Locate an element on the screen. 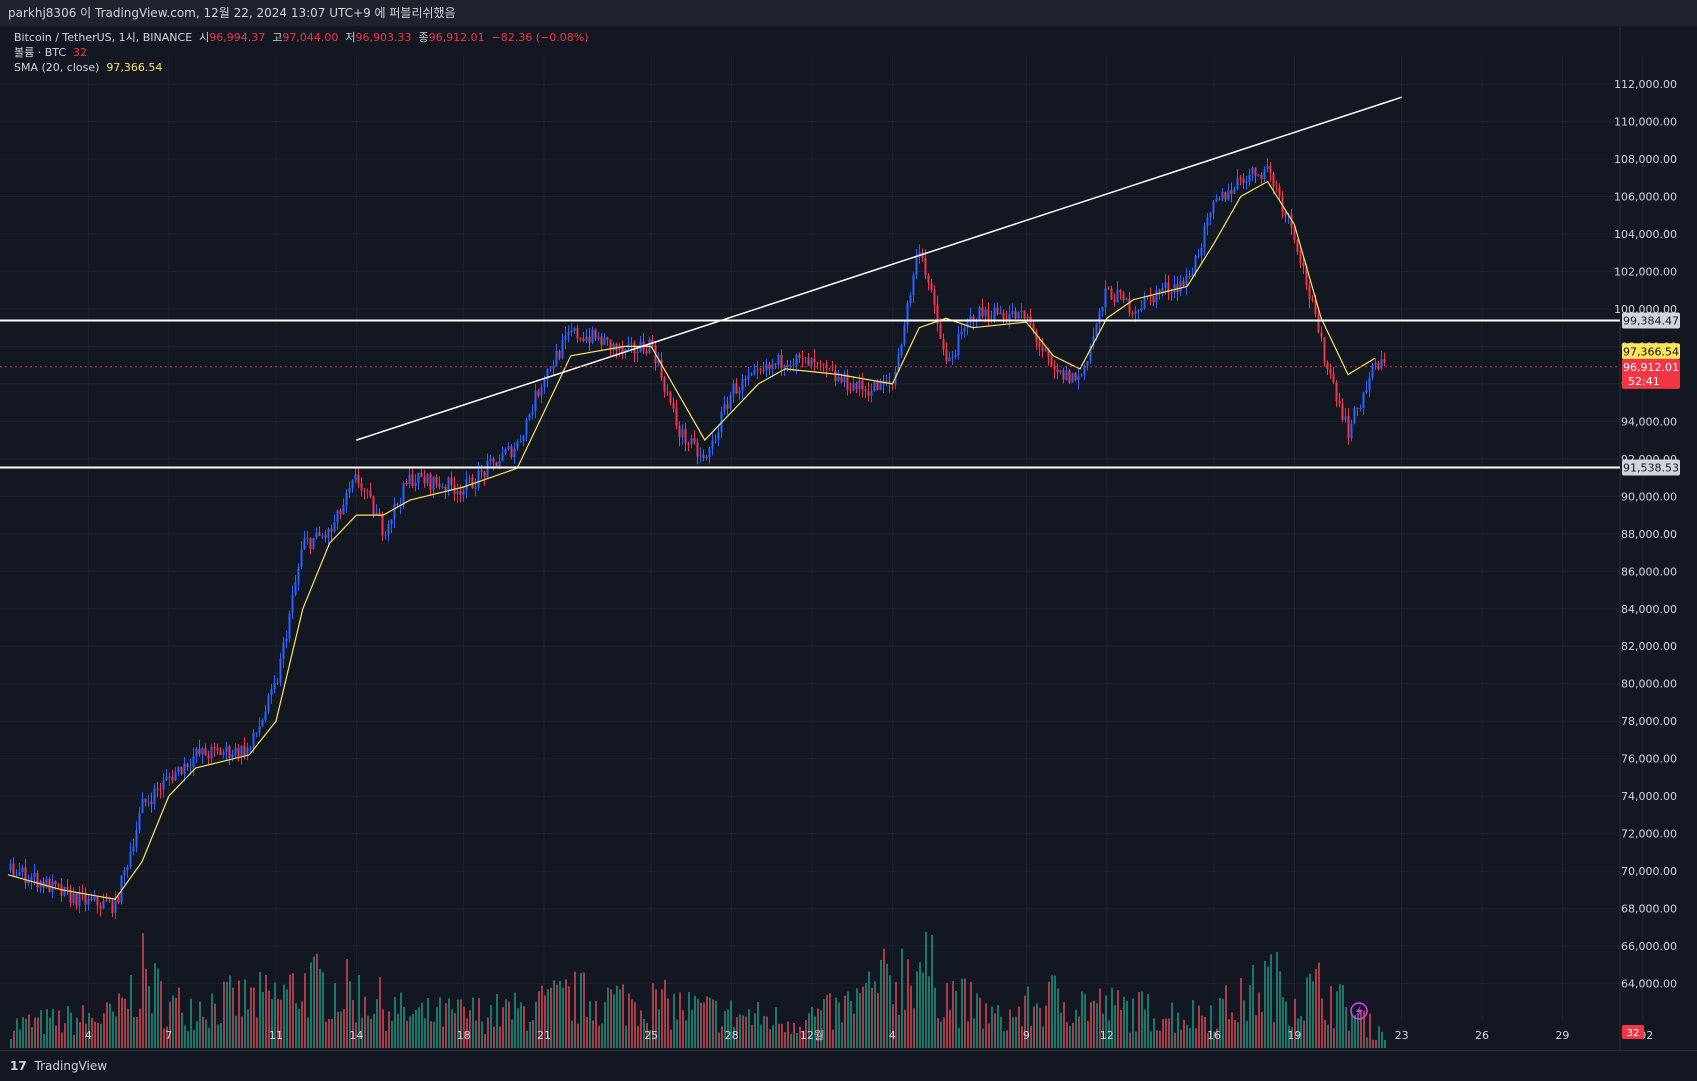 Image resolution: width=1697 pixels, height=1081 pixels. y-tick-label: 88,000.00 is located at coordinates (1649, 534).